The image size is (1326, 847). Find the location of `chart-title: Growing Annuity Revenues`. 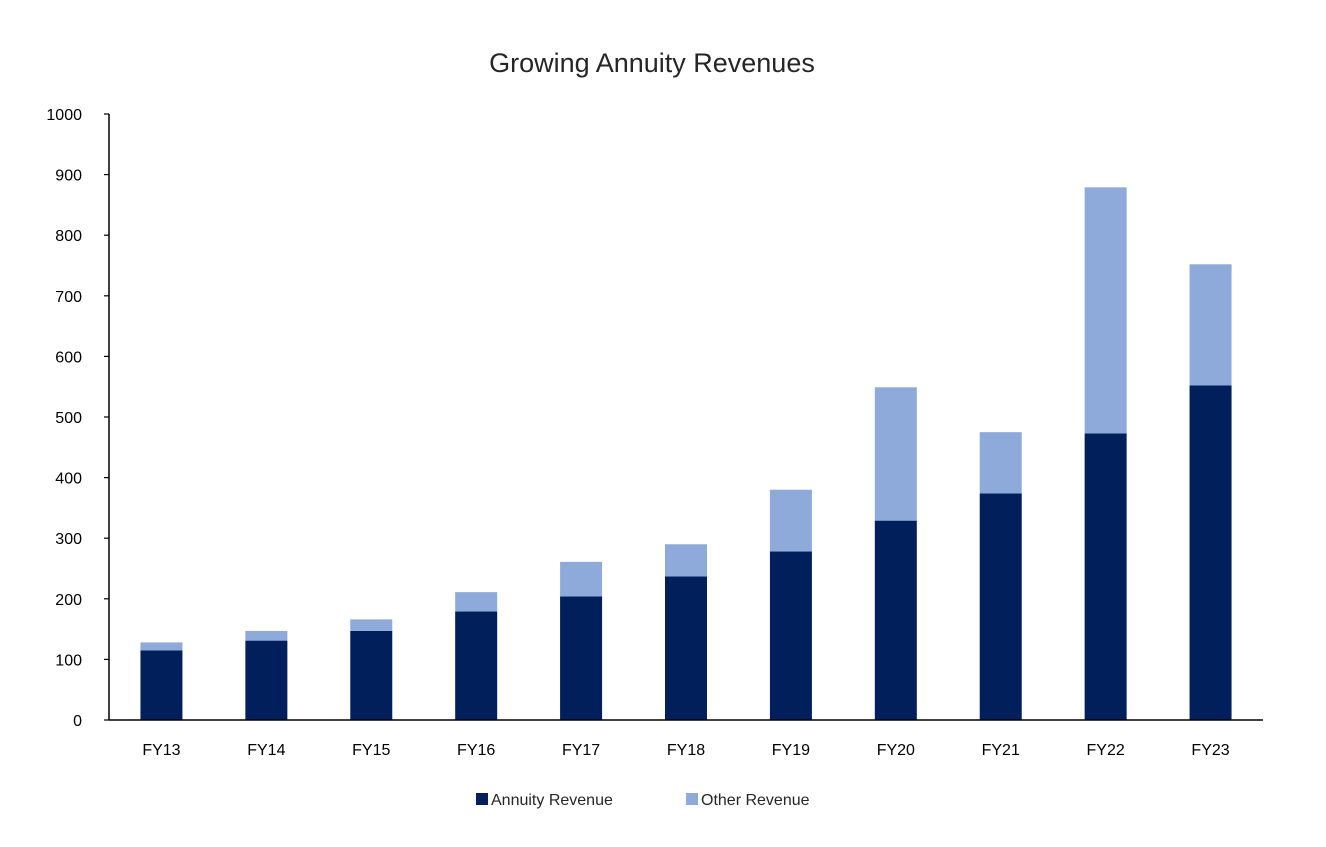

chart-title: Growing Annuity Revenues is located at coordinates (652, 63).